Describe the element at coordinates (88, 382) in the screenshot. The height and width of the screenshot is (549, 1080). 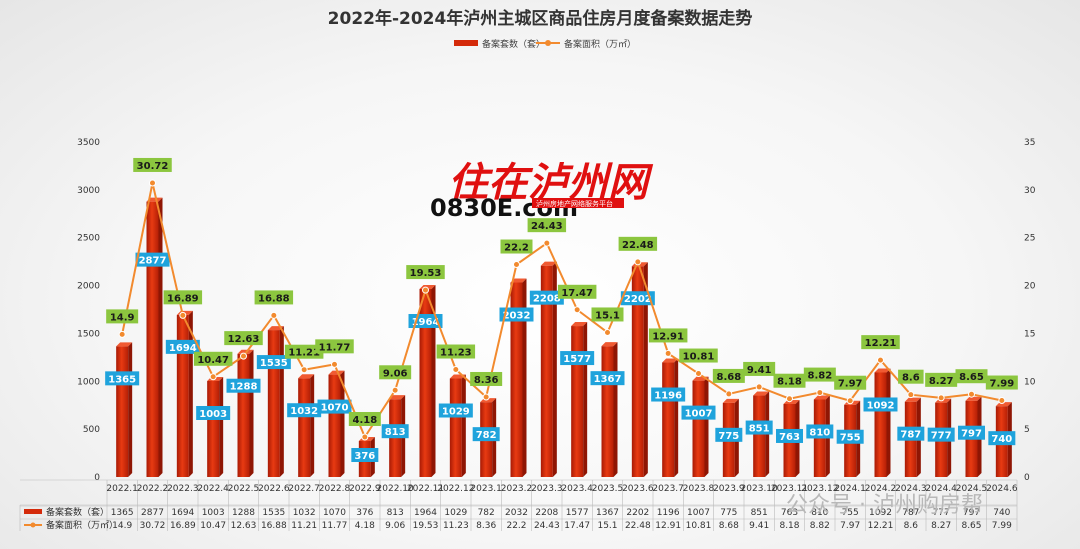
I see `left-axis-tick: 1000` at that location.